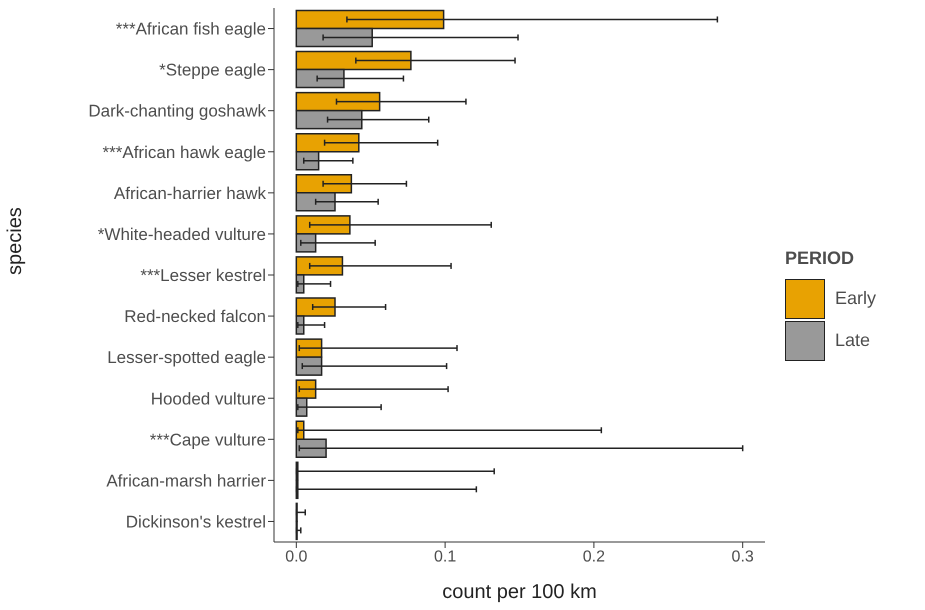 This screenshot has width=925, height=610. I want to click on x-axis-title: count per 100 km, so click(519, 592).